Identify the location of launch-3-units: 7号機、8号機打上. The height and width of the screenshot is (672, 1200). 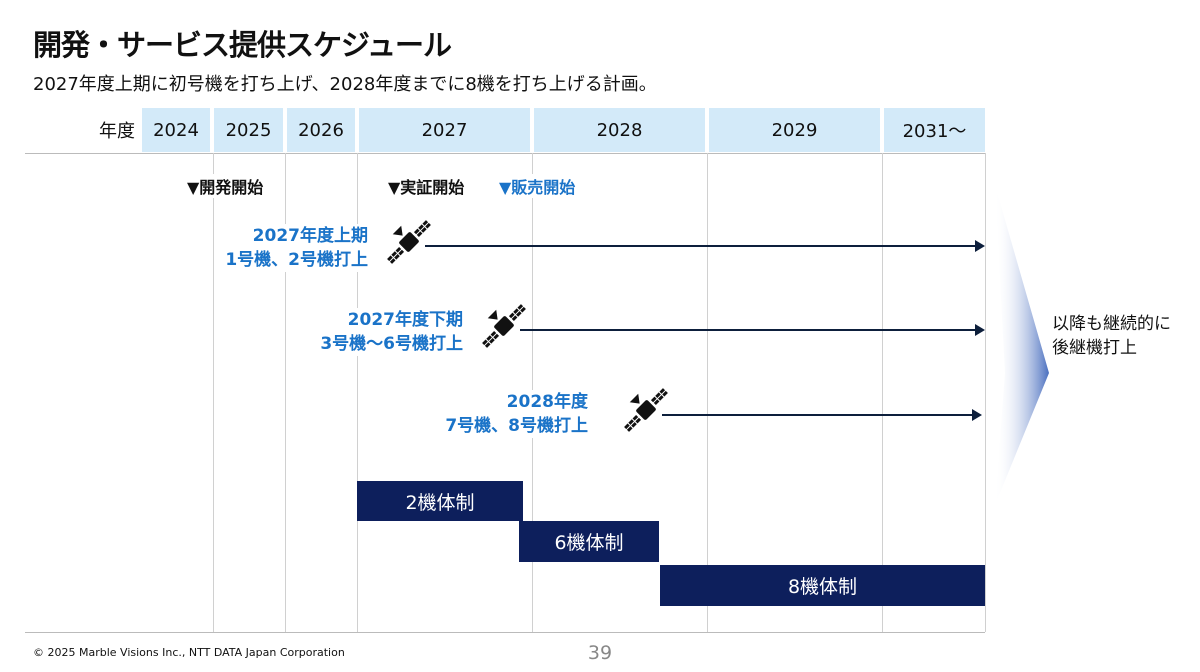
(516, 426).